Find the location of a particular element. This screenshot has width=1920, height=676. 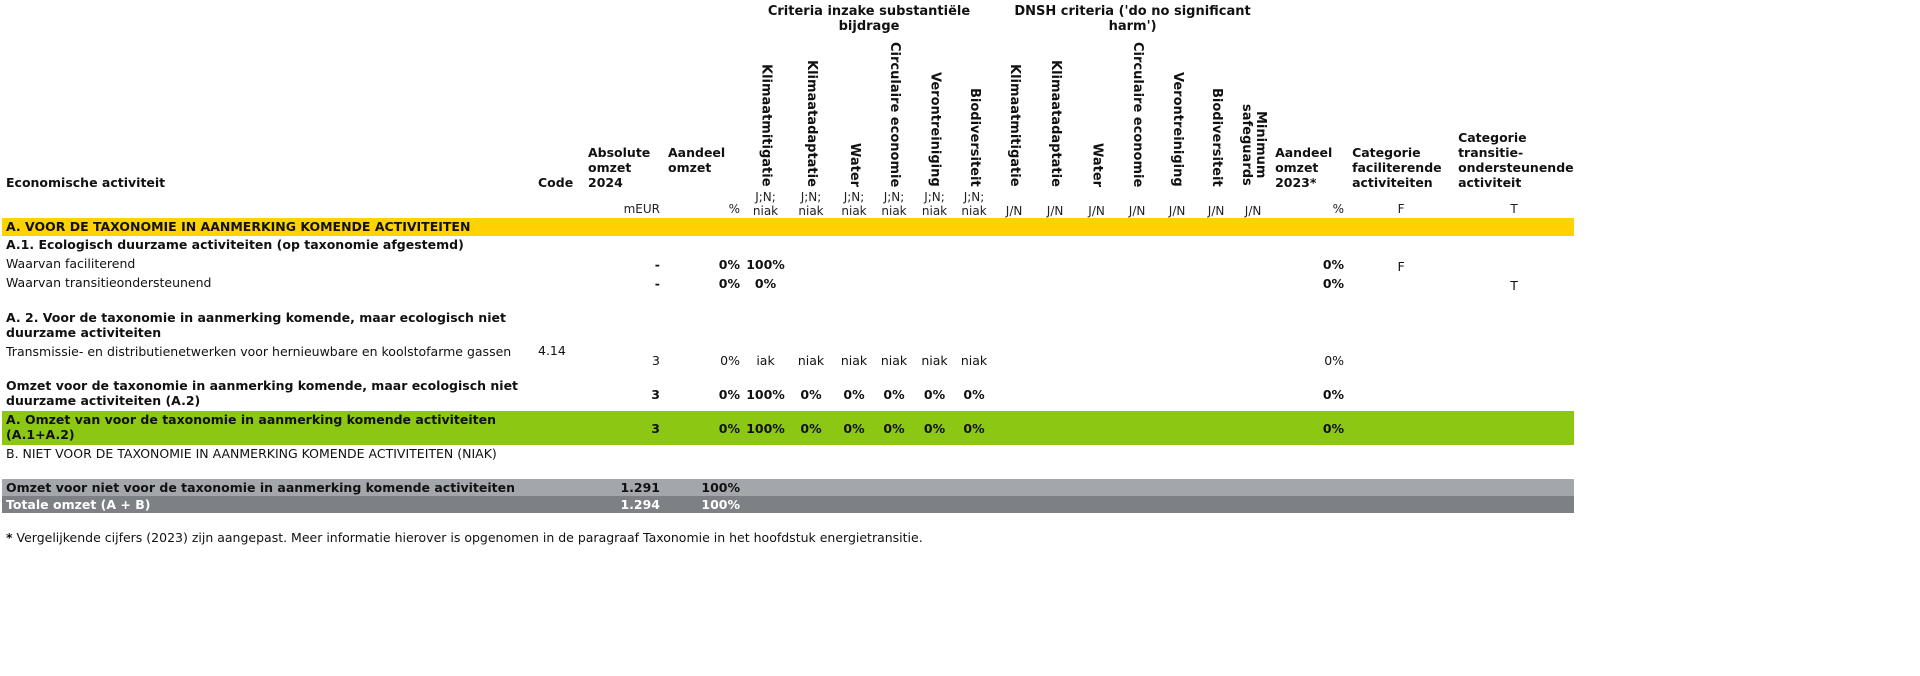

unit-share: % is located at coordinates (734, 209).